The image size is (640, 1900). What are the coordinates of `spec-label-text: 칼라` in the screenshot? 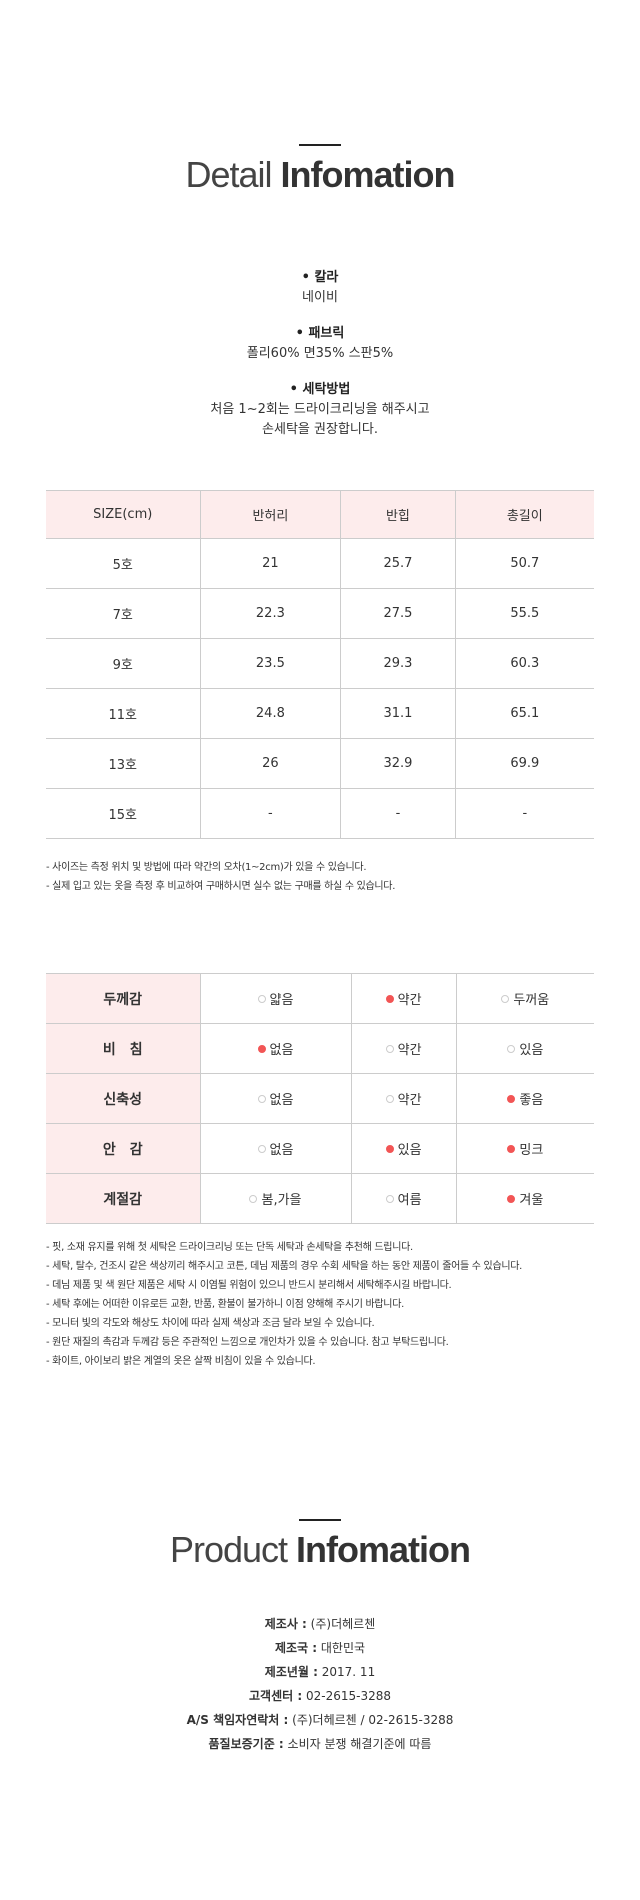 It's located at (326, 277).